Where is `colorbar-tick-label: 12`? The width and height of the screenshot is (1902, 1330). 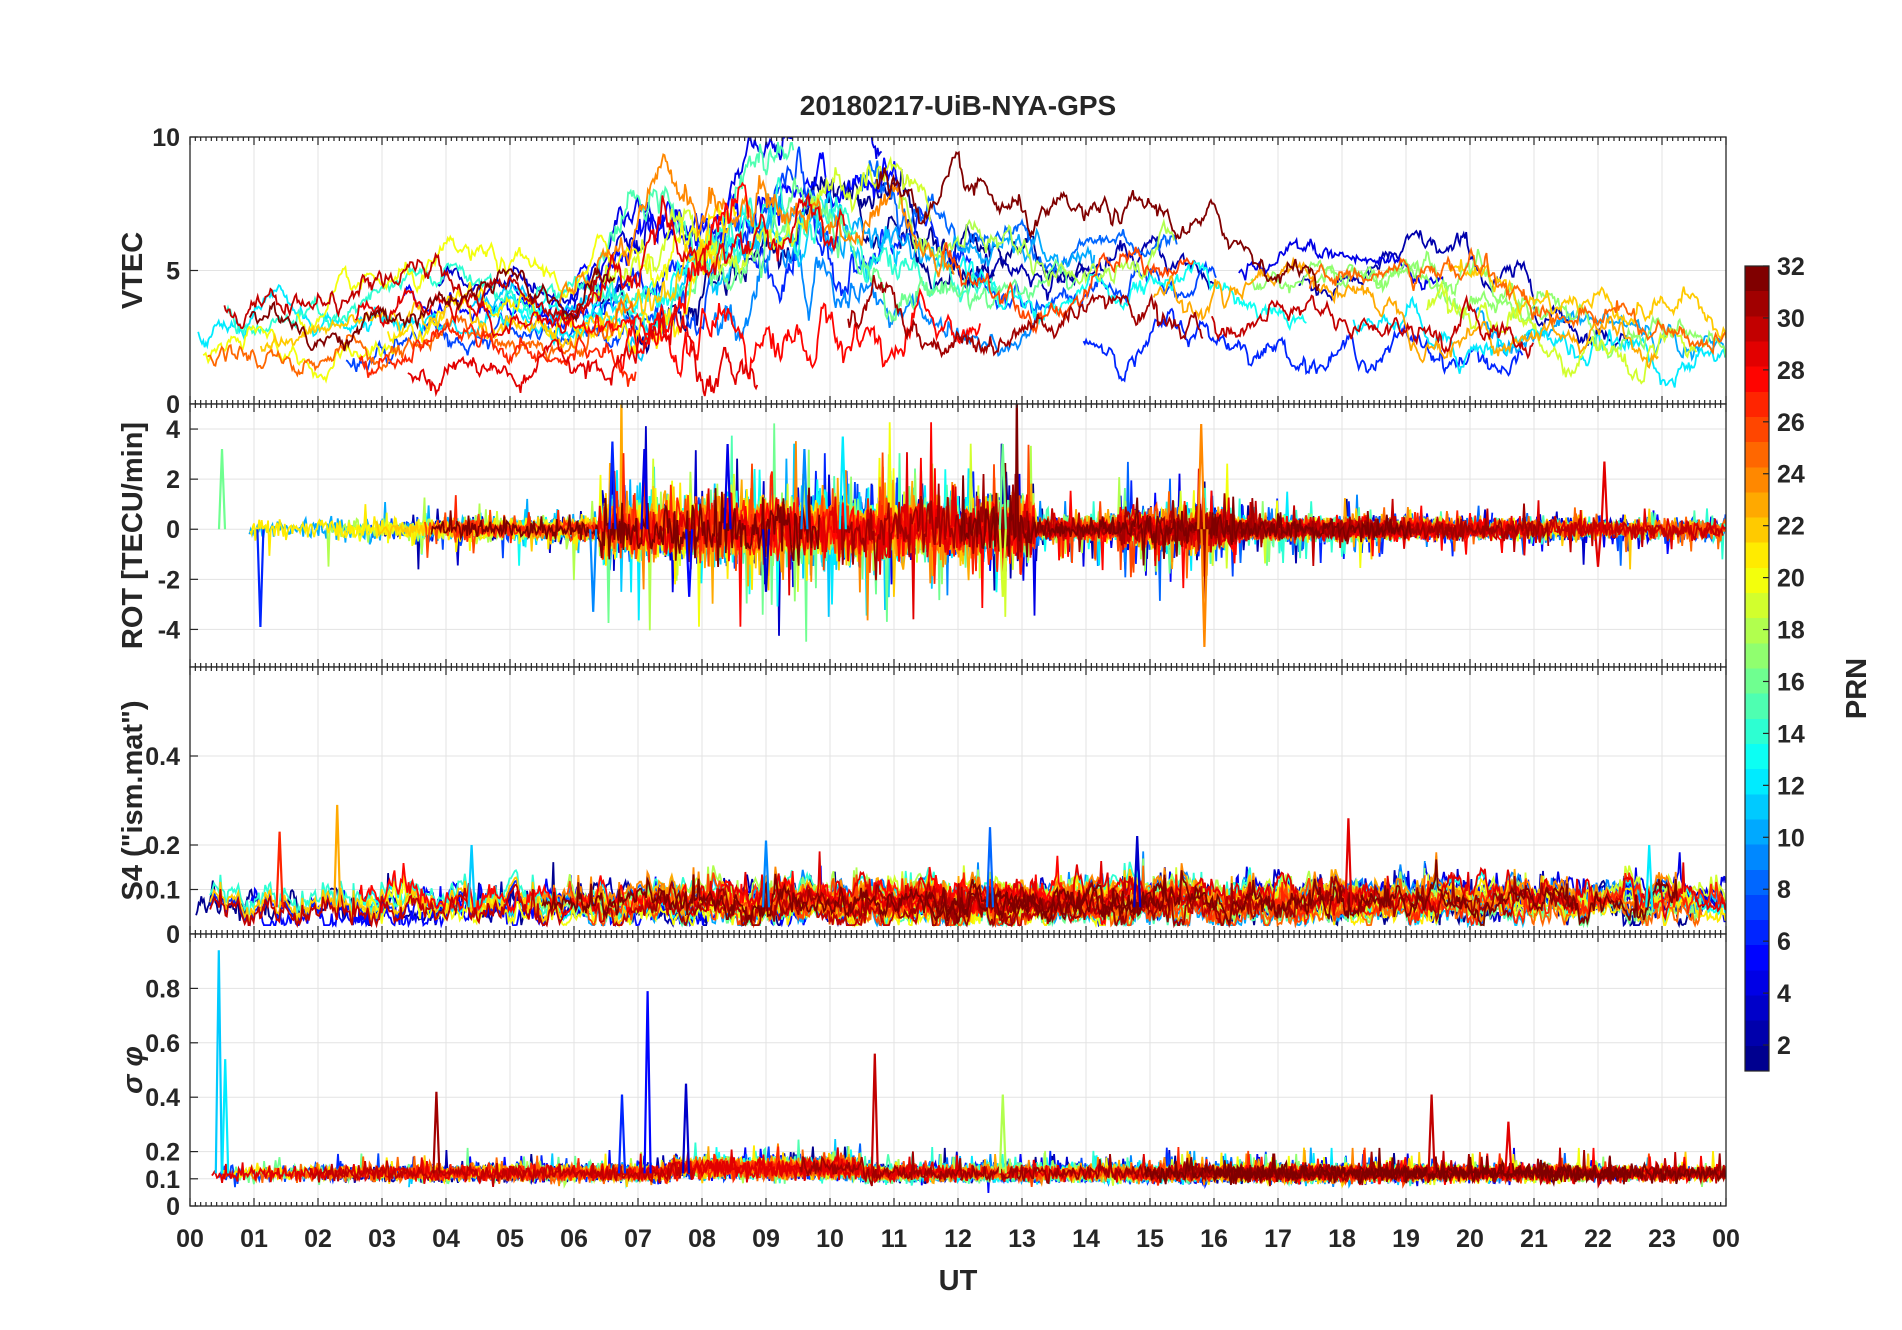
colorbar-tick-label: 12 is located at coordinates (1791, 786).